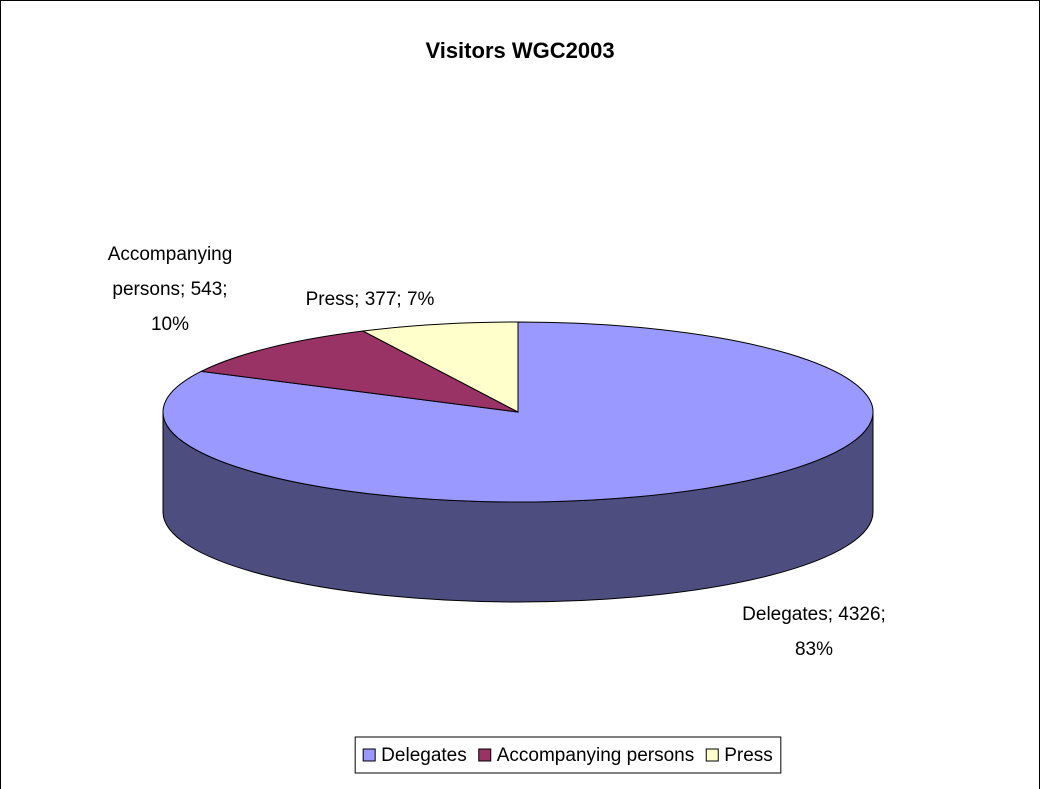 The height and width of the screenshot is (789, 1041). I want to click on legend-label: Press, so click(748, 755).